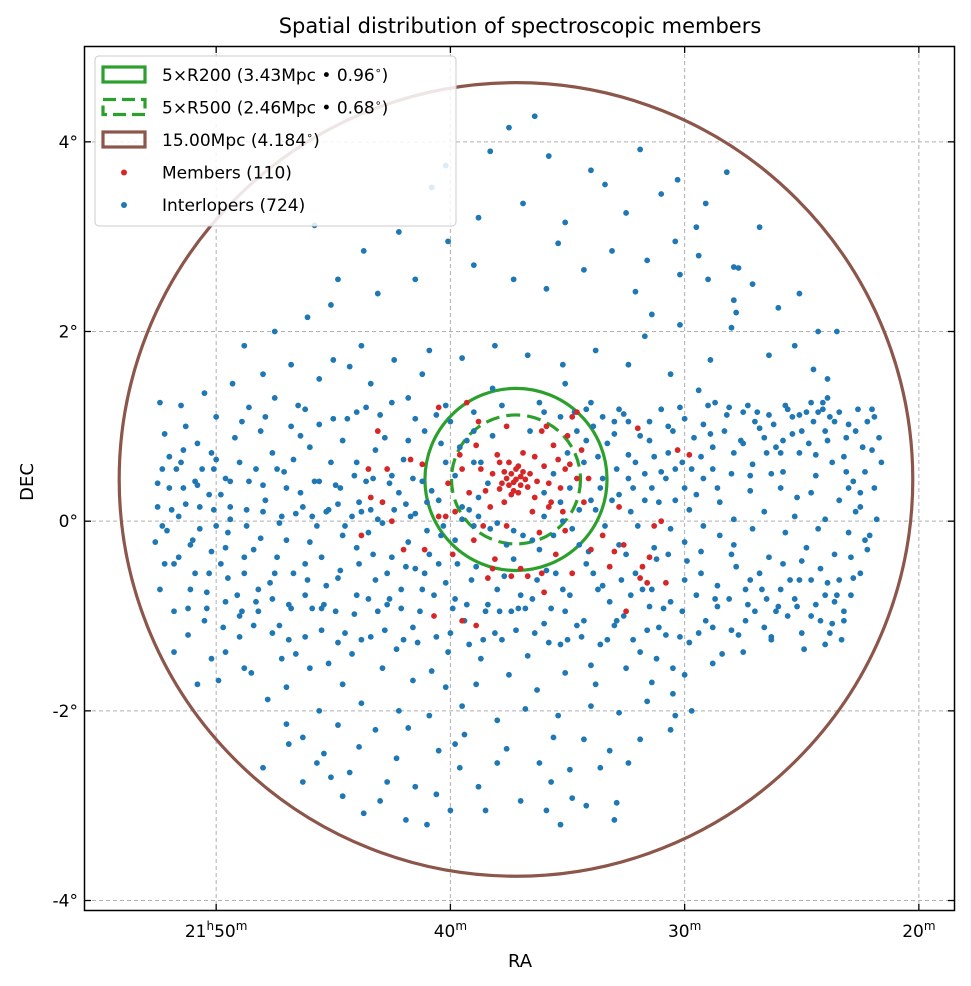 The height and width of the screenshot is (986, 971). What do you see at coordinates (27, 482) in the screenshot?
I see `y-axis-label: DEC` at bounding box center [27, 482].